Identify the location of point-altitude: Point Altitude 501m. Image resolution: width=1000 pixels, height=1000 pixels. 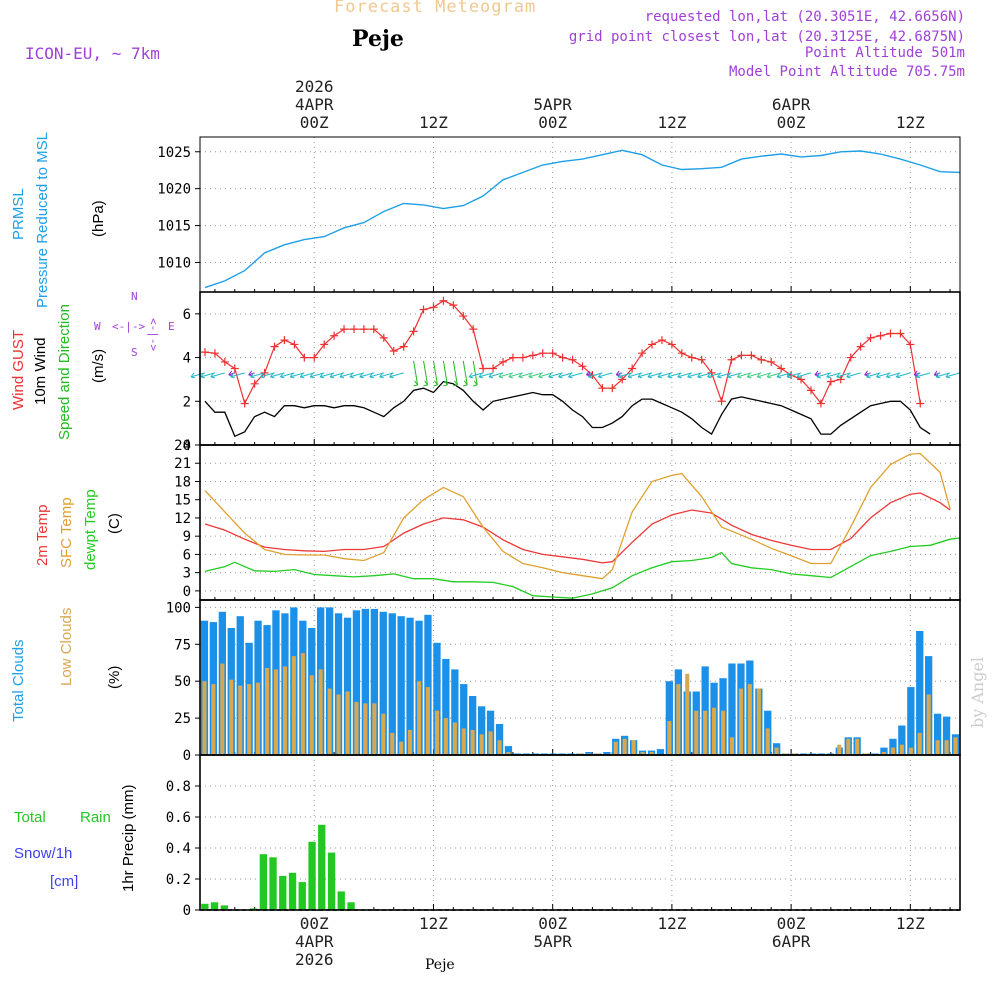
(884, 53).